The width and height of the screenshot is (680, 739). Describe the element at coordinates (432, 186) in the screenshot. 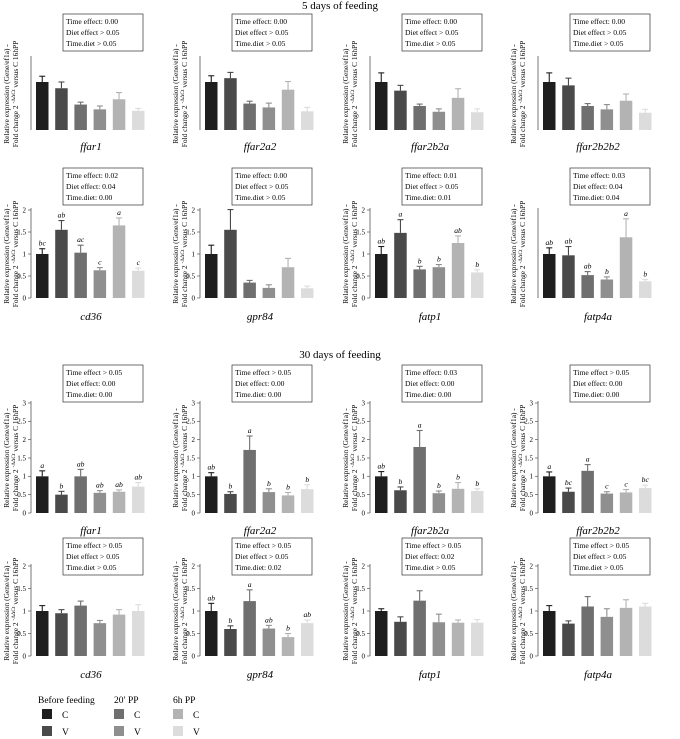

I see `stats-line: Diet effect > 0.05` at that location.